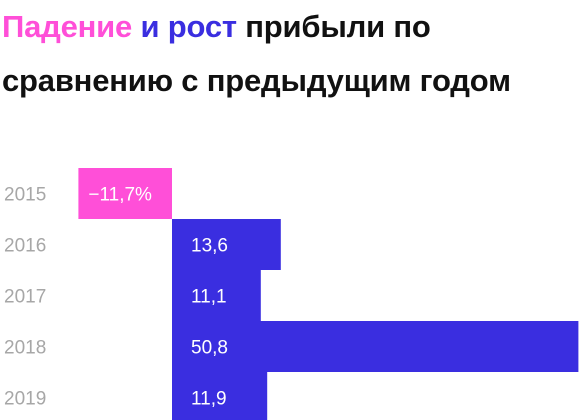  What do you see at coordinates (25, 195) in the screenshot?
I see `year-label-2015: 2015` at bounding box center [25, 195].